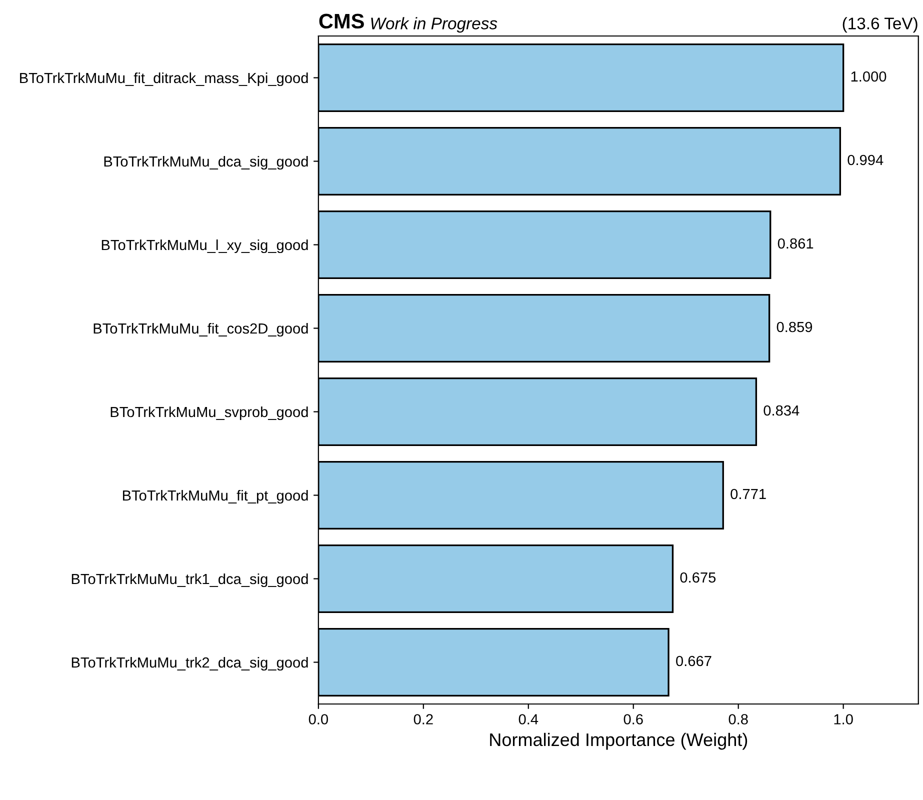  What do you see at coordinates (868, 76) in the screenshot?
I see `data-label: 1.000` at bounding box center [868, 76].